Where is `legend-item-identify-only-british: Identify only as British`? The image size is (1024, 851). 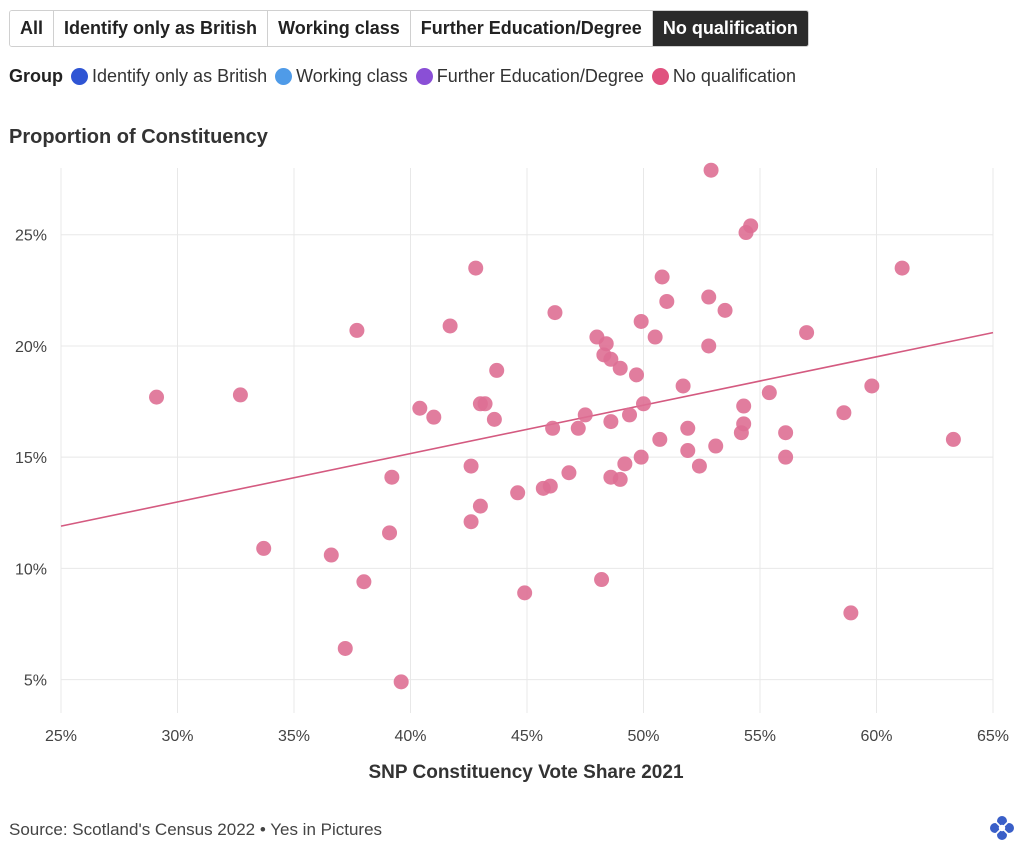 legend-item-identify-only-british: Identify only as British is located at coordinates (169, 76).